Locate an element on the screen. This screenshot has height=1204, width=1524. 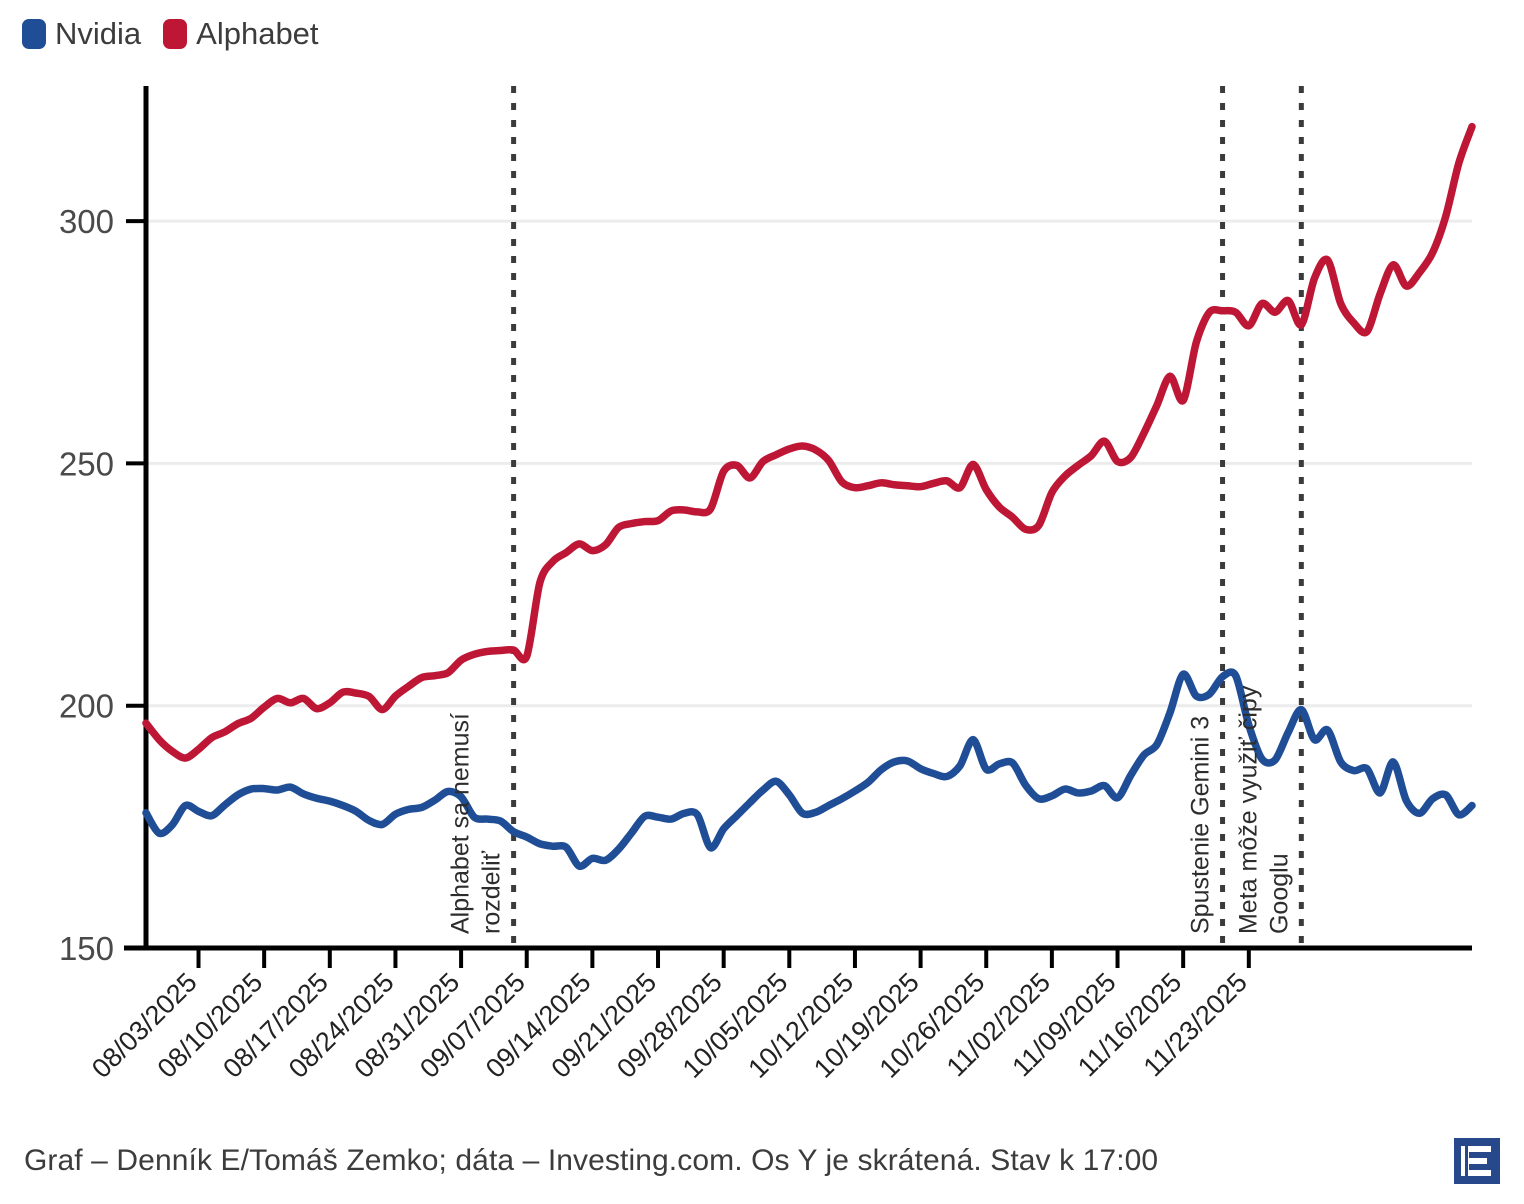
y-tick-label: 250 is located at coordinates (86, 463).